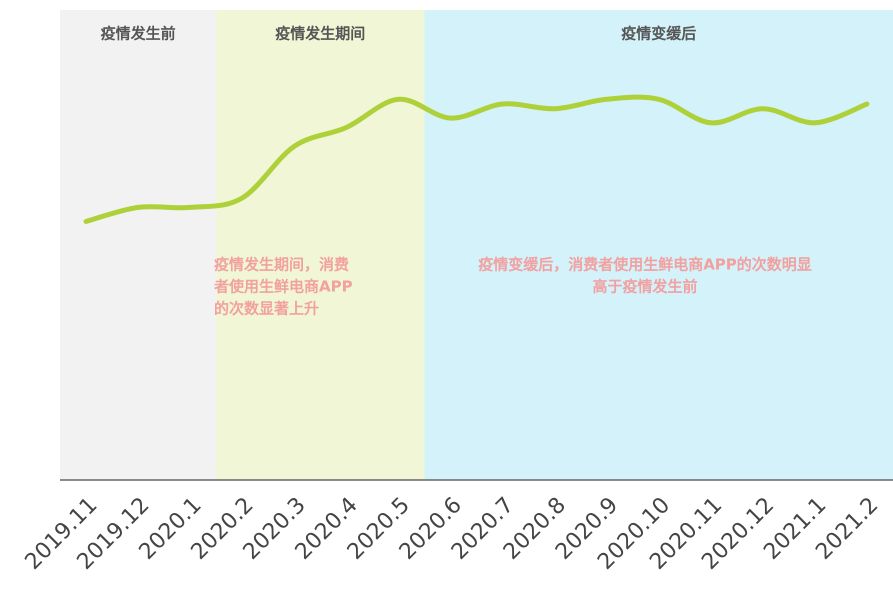 The height and width of the screenshot is (589, 893). Describe the element at coordinates (658, 34) in the screenshot. I see `region-label: 疫情变缓后` at that location.